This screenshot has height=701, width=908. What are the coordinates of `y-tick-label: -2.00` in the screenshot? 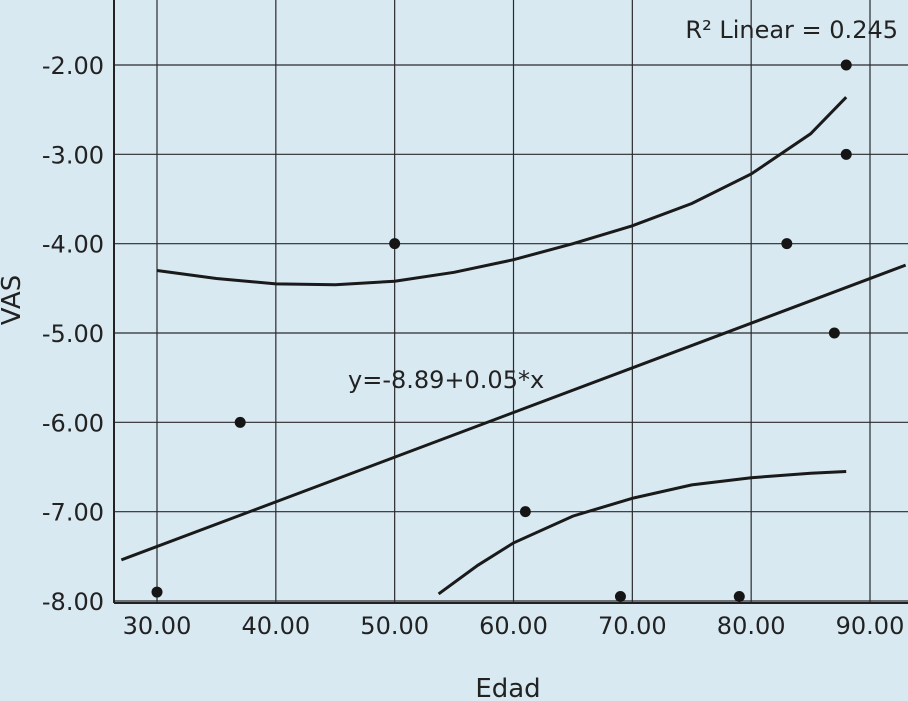 It's located at (73, 66).